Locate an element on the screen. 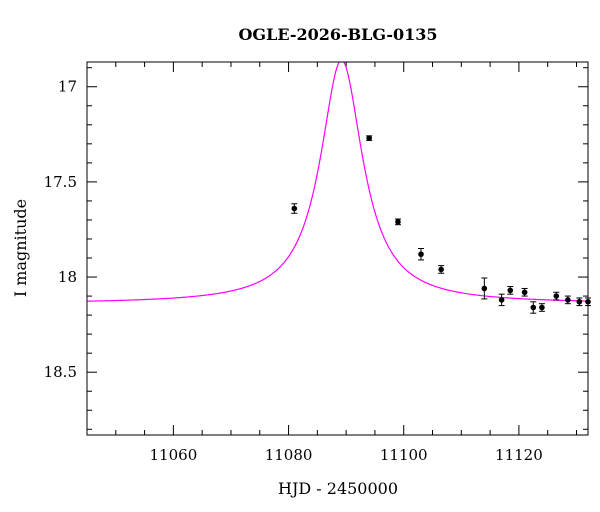 This screenshot has width=600, height=512. x-tick-label: 11120 is located at coordinates (519, 455).